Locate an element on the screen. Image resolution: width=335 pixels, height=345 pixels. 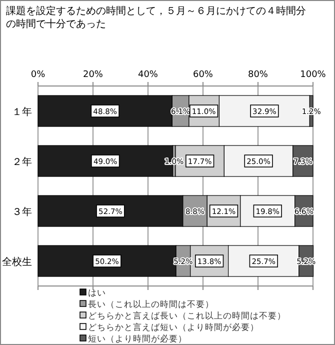
y-tick-label: １年 is located at coordinates (22, 112).